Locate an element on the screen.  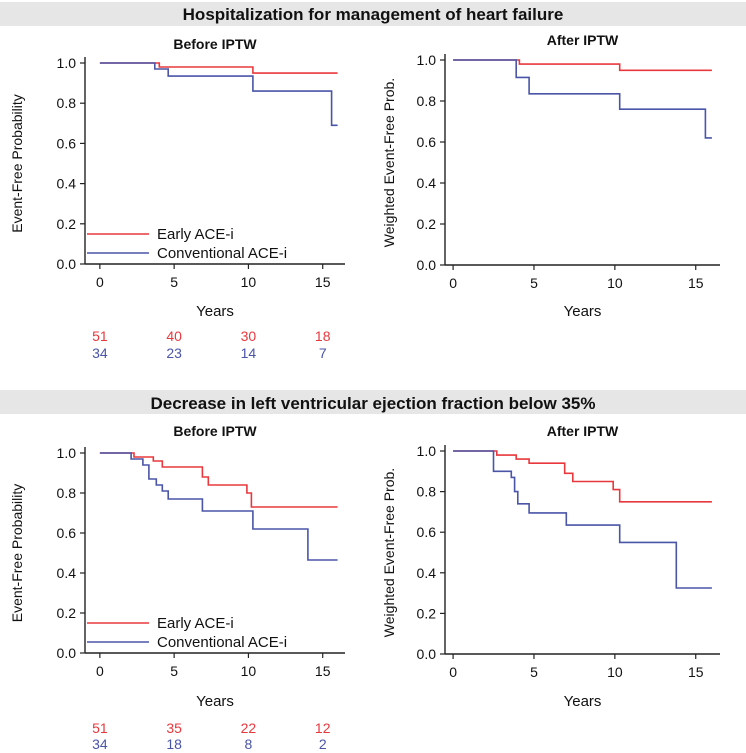
at-risk-early: 18 is located at coordinates (323, 336).